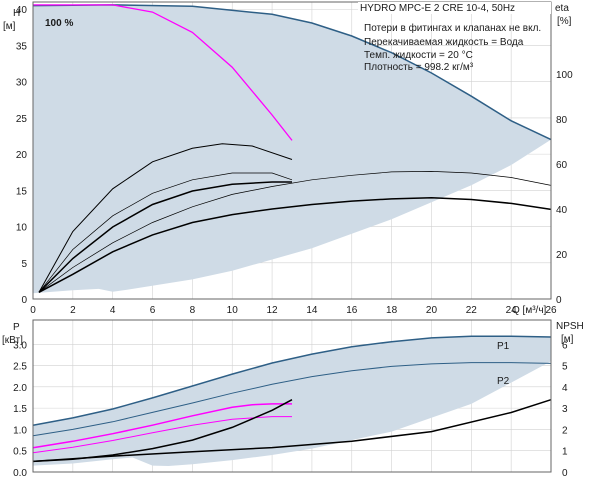 This screenshot has width=592, height=480. Describe the element at coordinates (565, 473) in the screenshot. I see `npsh-tick-label: 0` at that location.